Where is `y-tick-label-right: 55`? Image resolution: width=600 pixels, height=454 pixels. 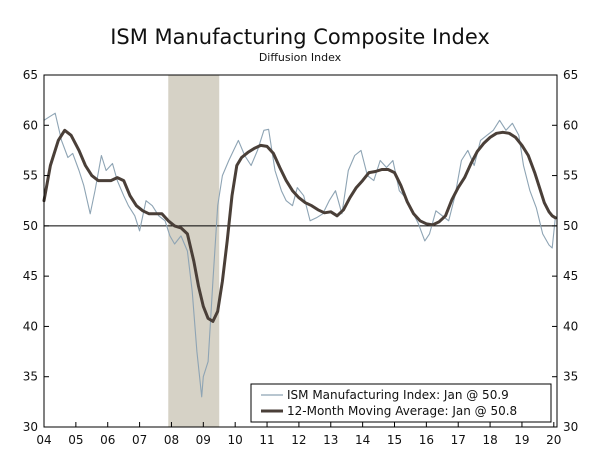 y-tick-label-right: 55 is located at coordinates (570, 176).